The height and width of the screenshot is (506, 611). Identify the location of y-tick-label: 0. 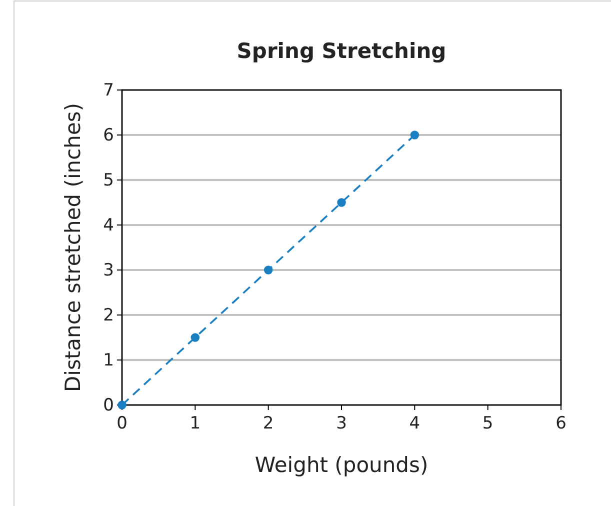
(108, 405).